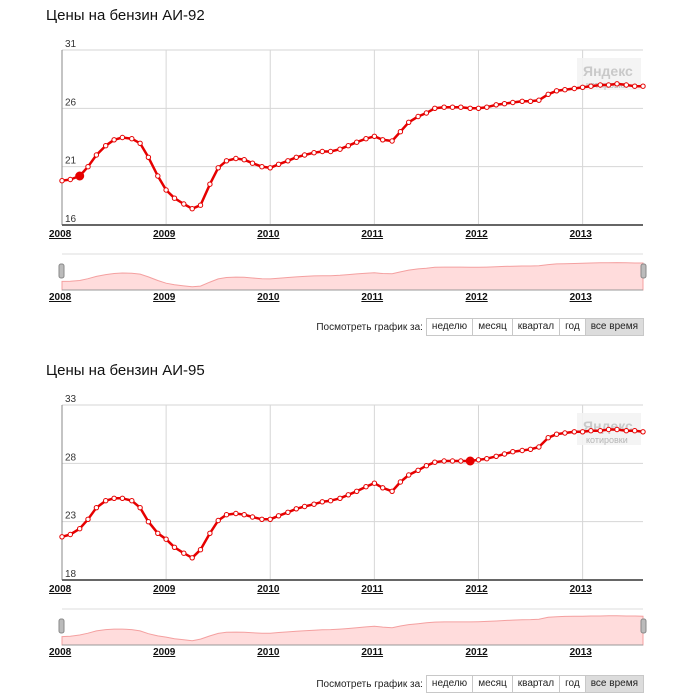  I want to click on x-tick-label: 2012, so click(476, 234).